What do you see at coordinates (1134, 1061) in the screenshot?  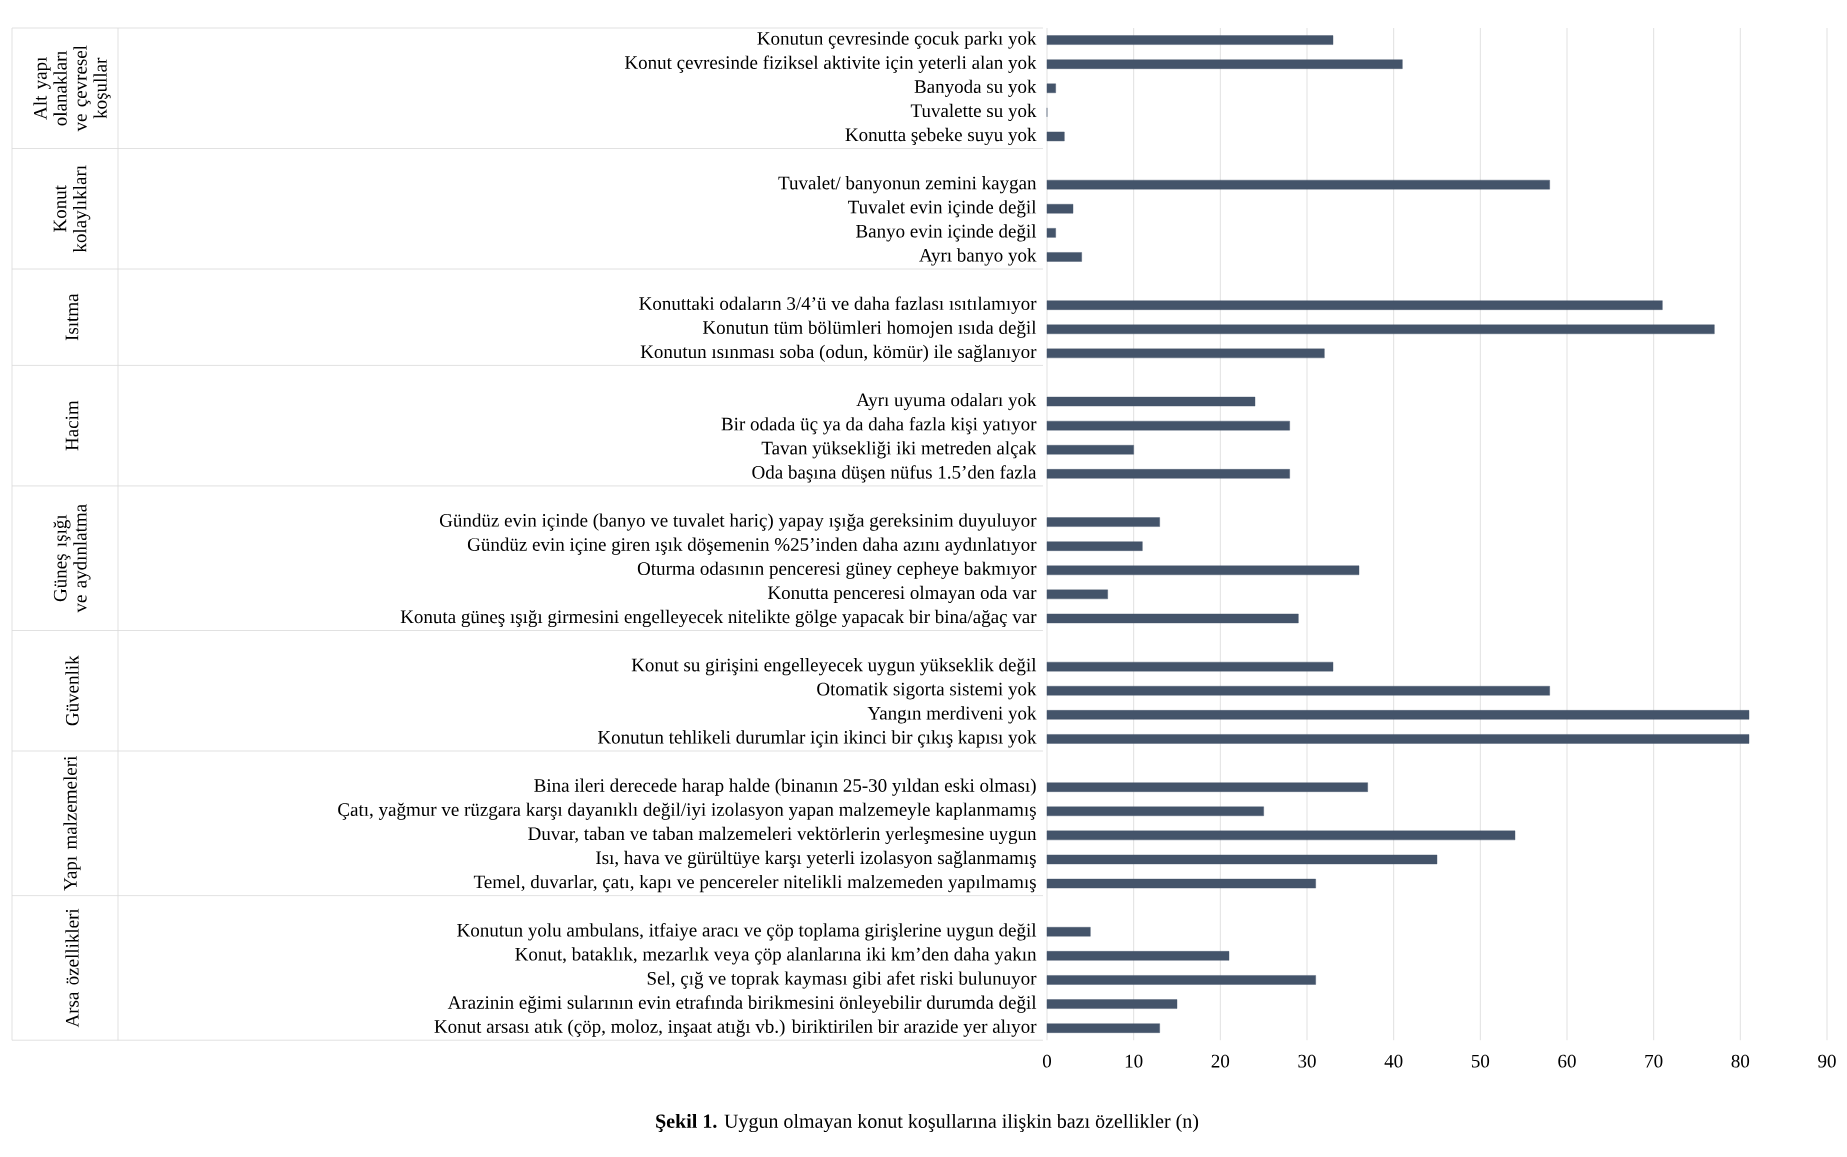 I see `x-tick-label: 10` at bounding box center [1134, 1061].